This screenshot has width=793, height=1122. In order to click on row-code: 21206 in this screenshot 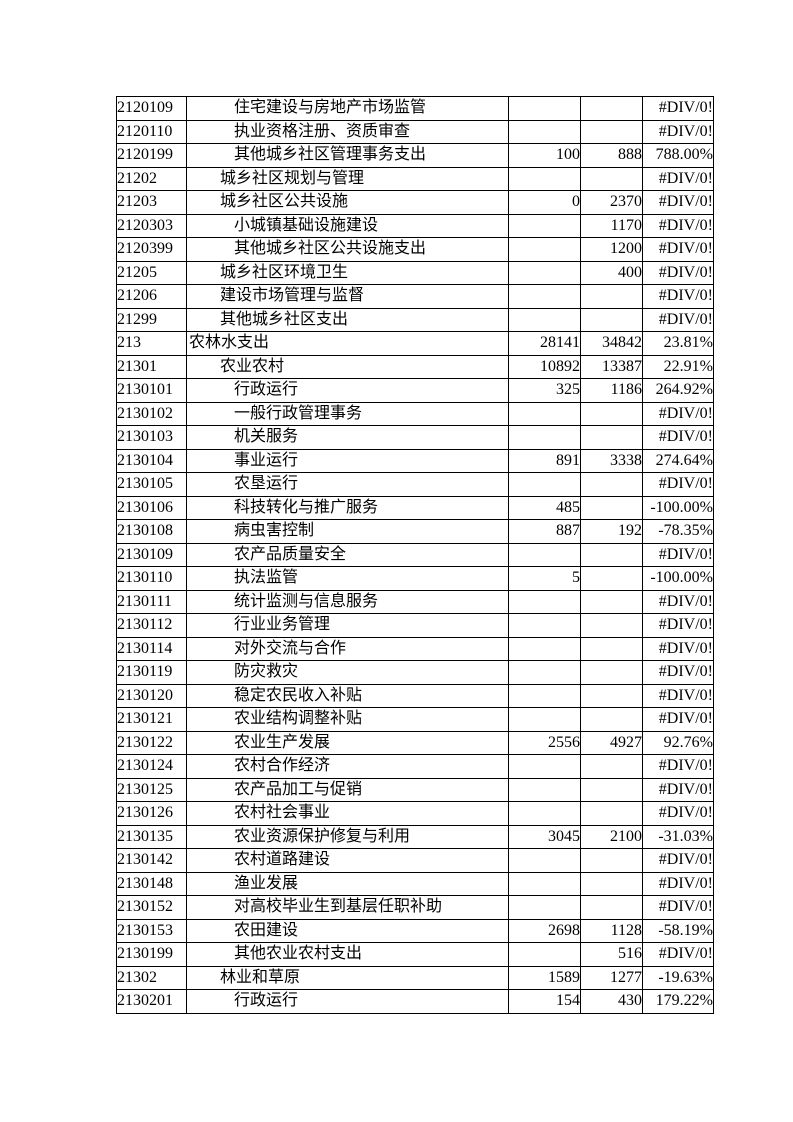, I will do `click(151, 296)`.